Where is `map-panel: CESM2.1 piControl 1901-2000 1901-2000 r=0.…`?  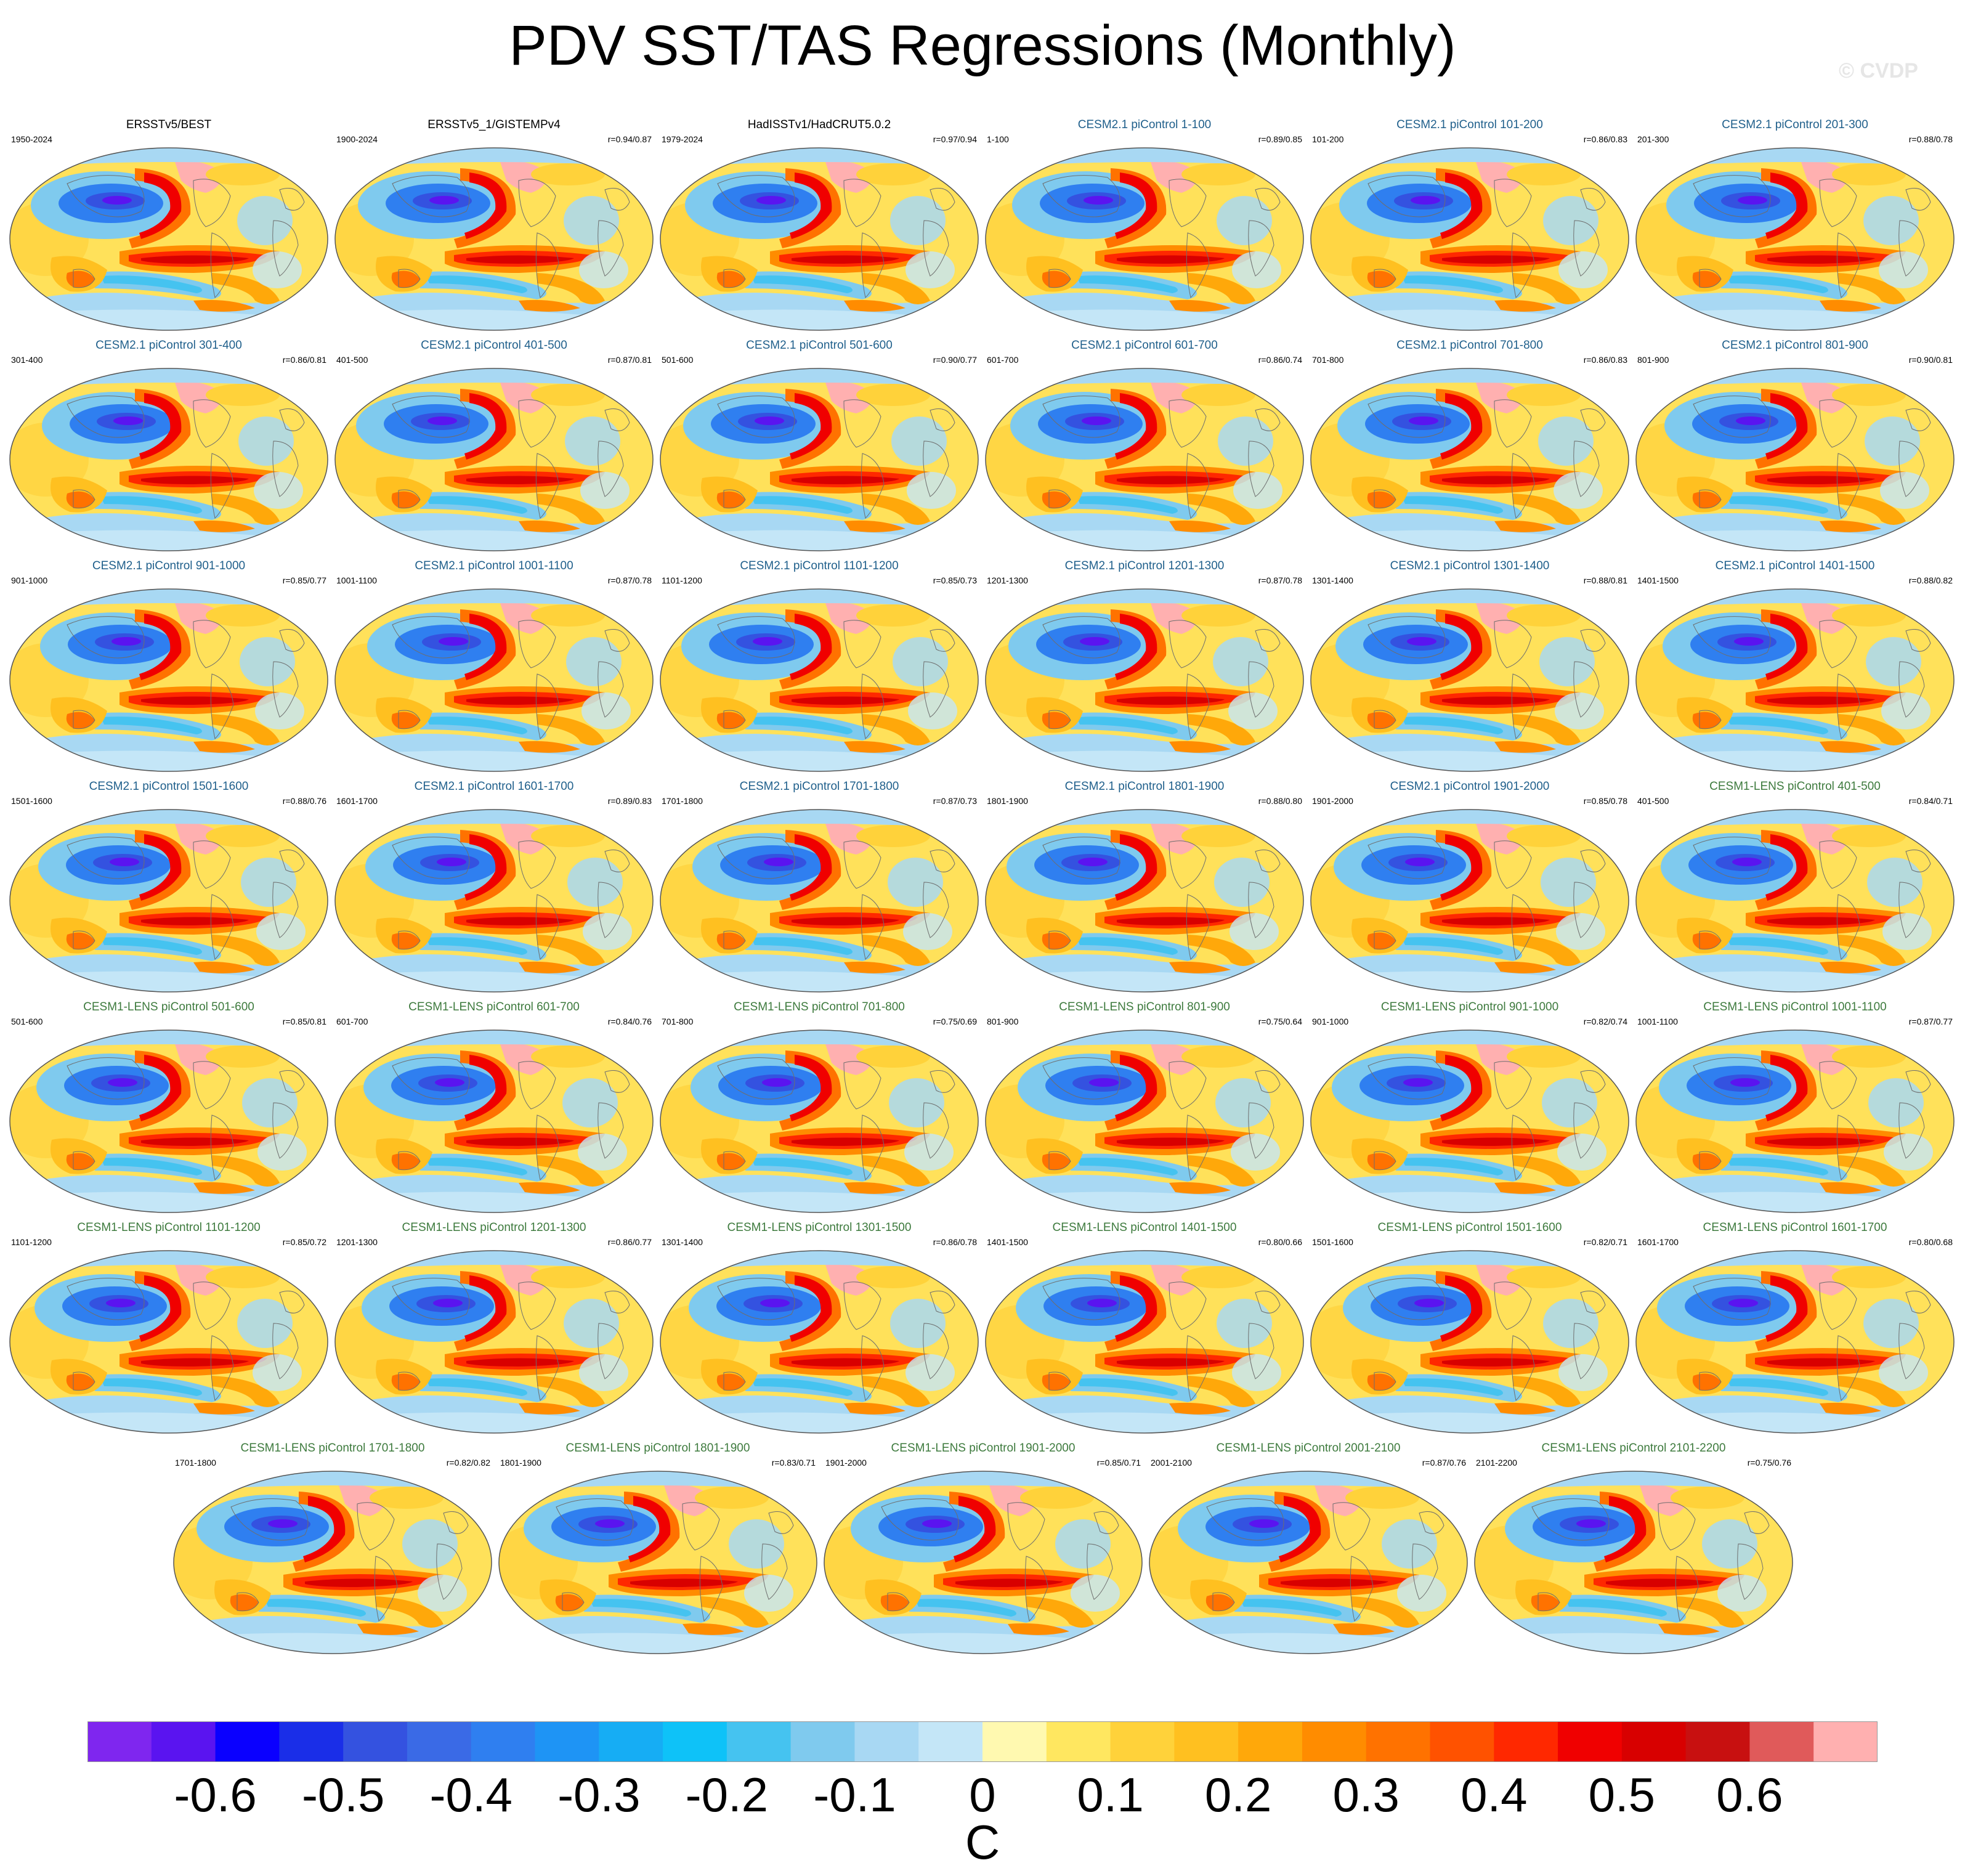 map-panel: CESM2.1 piControl 1901-2000 1901-2000 r=0.… is located at coordinates (1470, 885).